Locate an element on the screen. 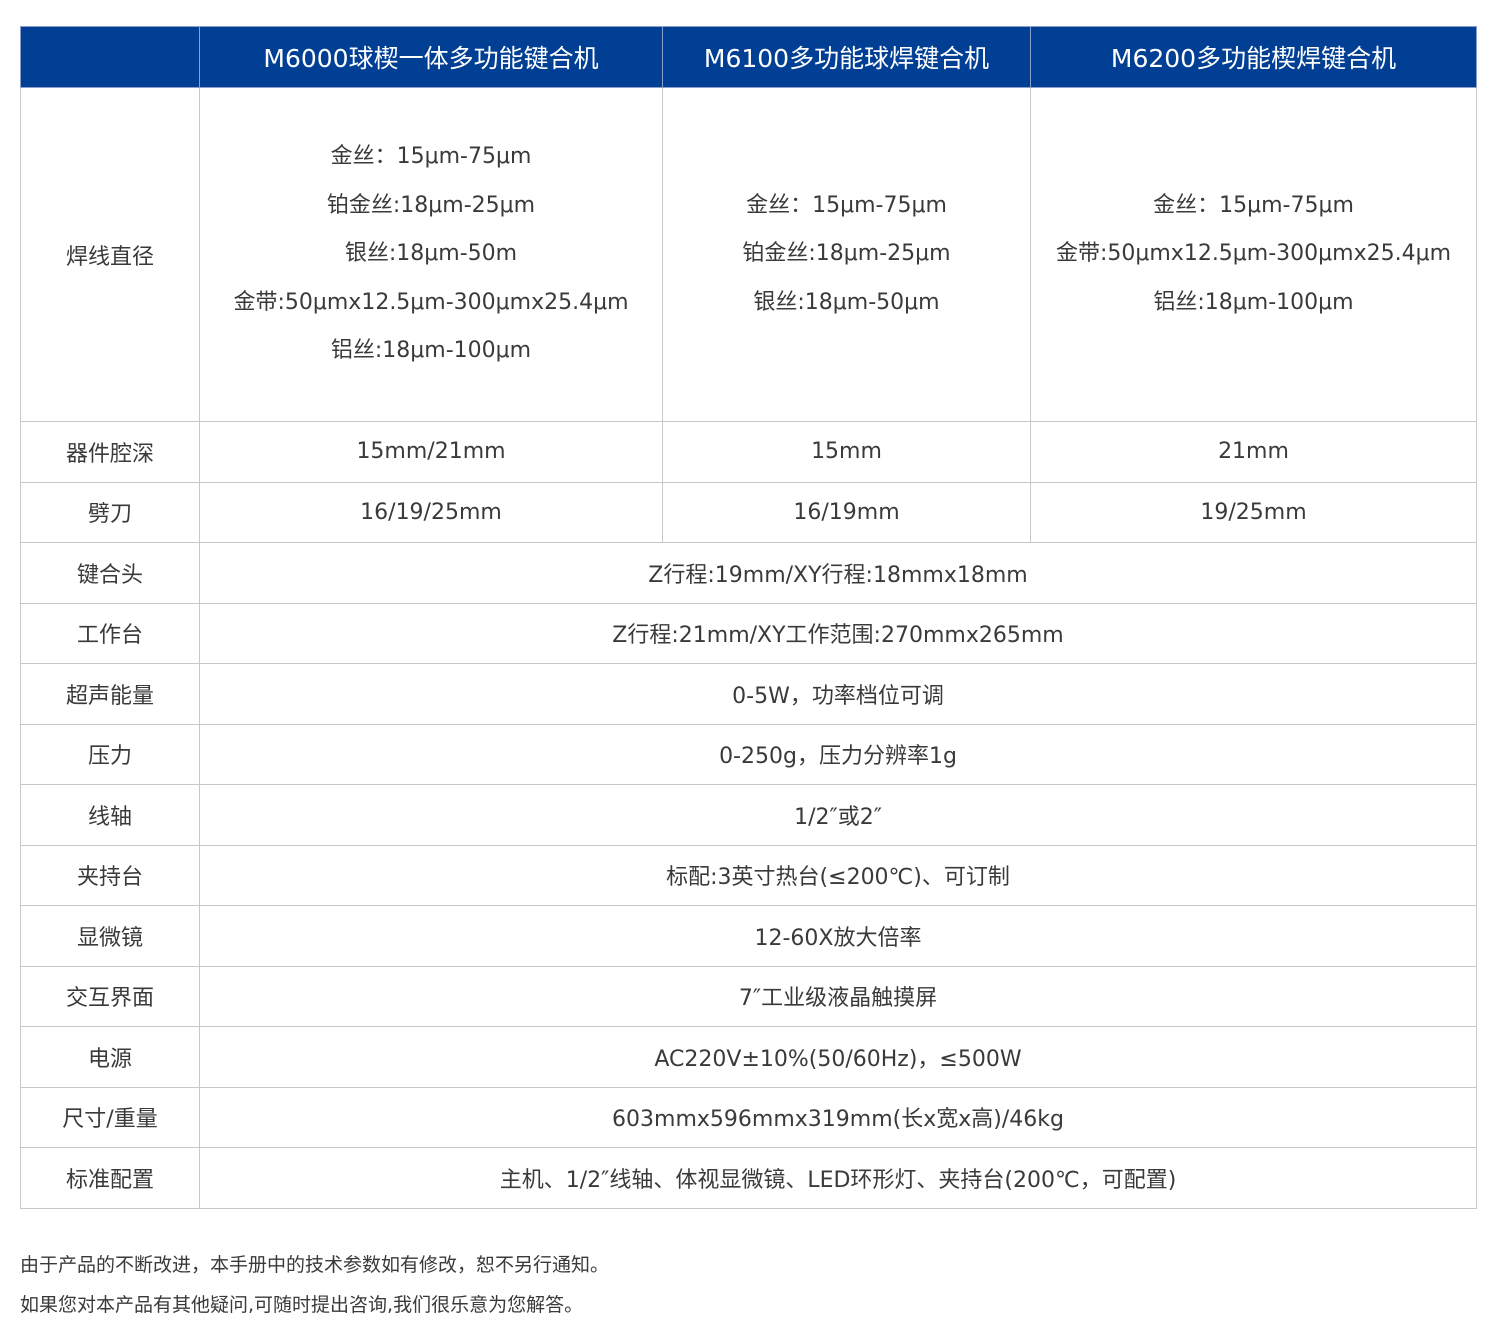  header-m6100: M6100多功能球焊键合机 is located at coordinates (846, 57).